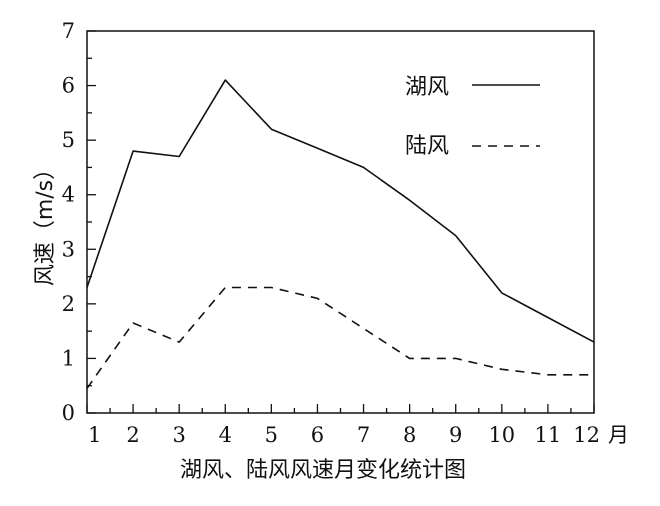 The width and height of the screenshot is (660, 506). I want to click on y-axis-label: 风速（m/s）, so click(45, 222).